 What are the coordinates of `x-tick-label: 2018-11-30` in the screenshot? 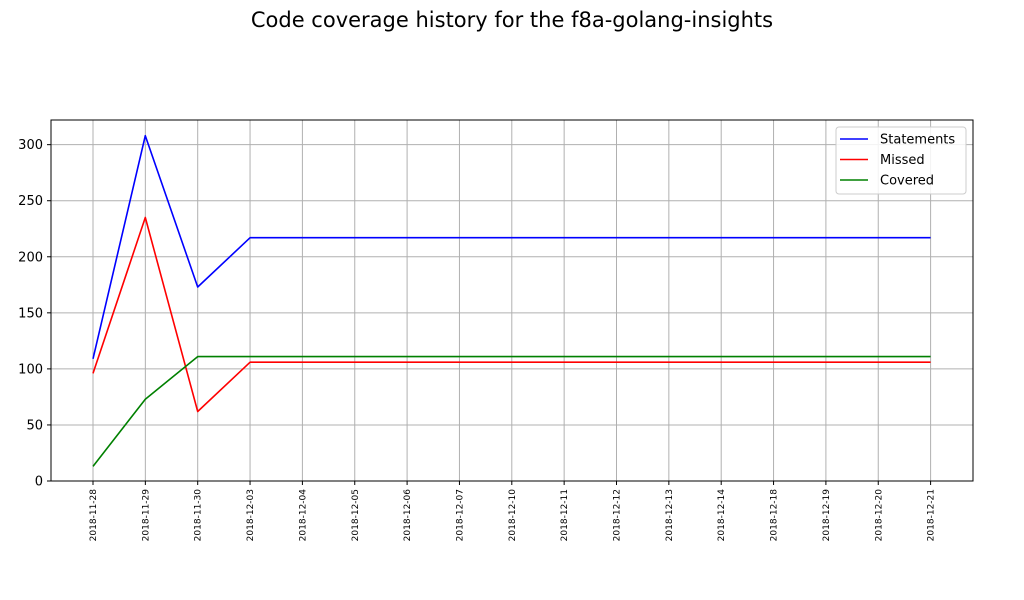 It's located at (199, 515).